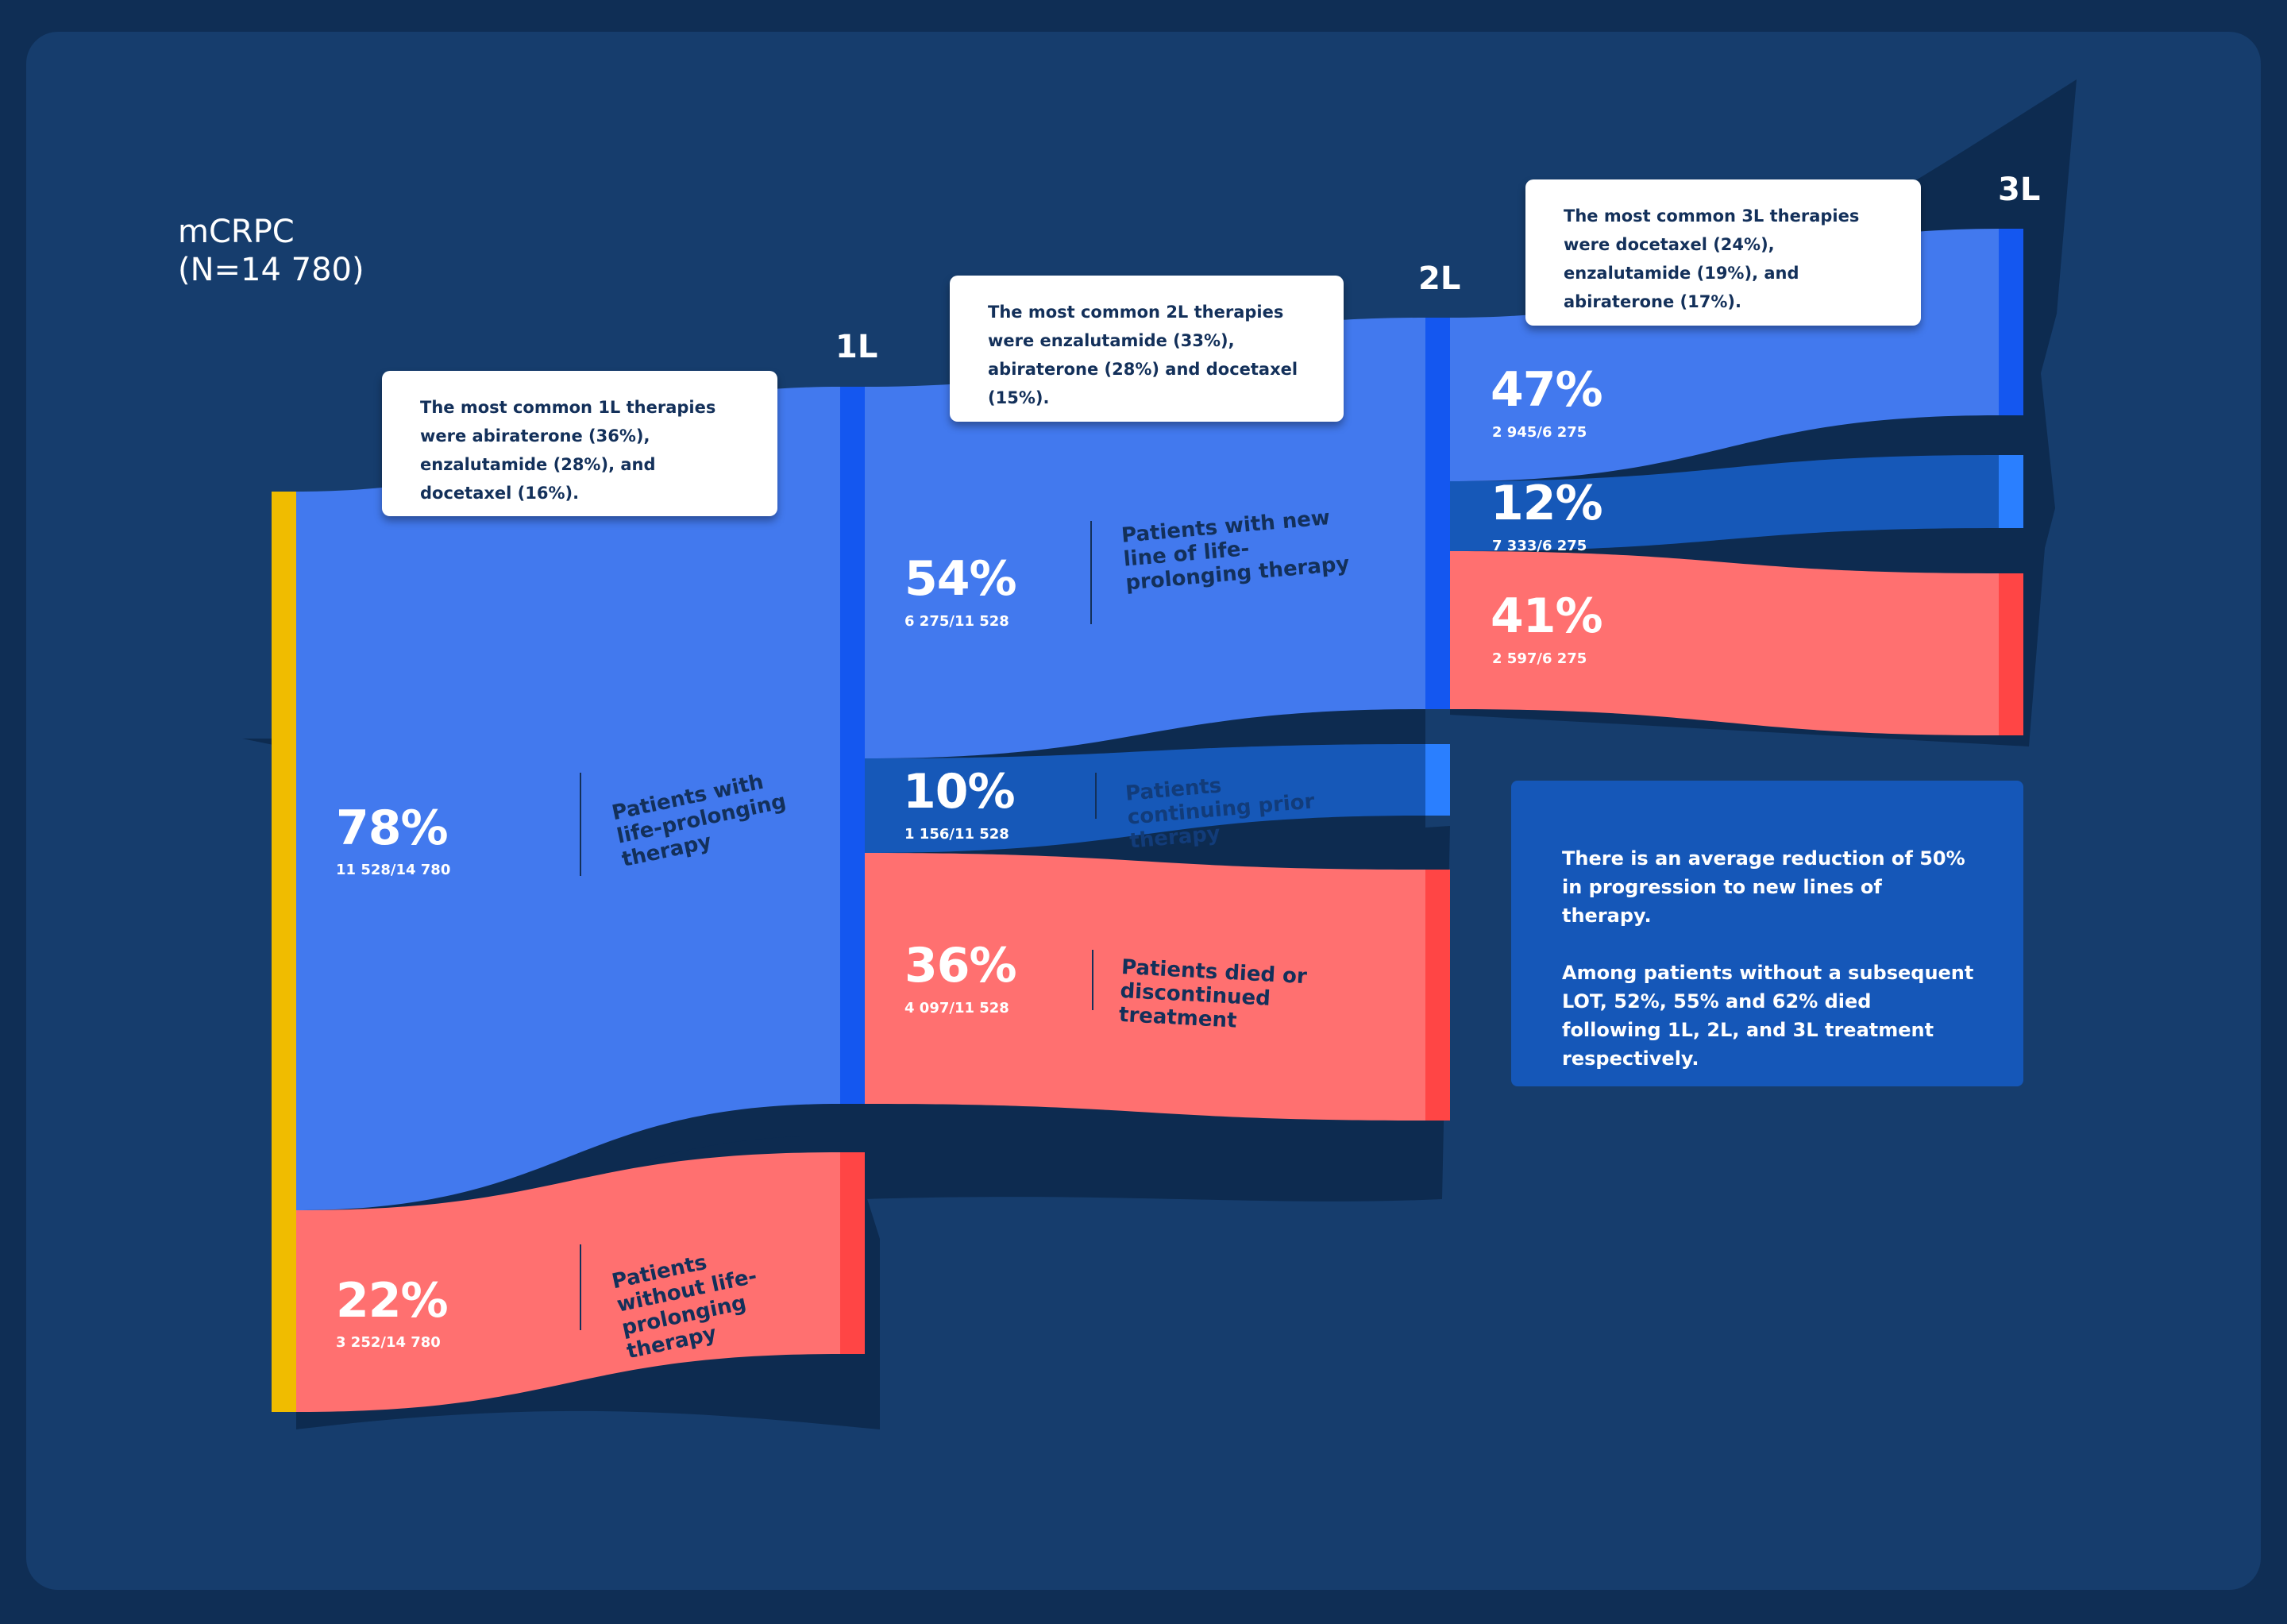  Describe the element at coordinates (1724, 643) in the screenshot. I see `flow-41-died` at that location.